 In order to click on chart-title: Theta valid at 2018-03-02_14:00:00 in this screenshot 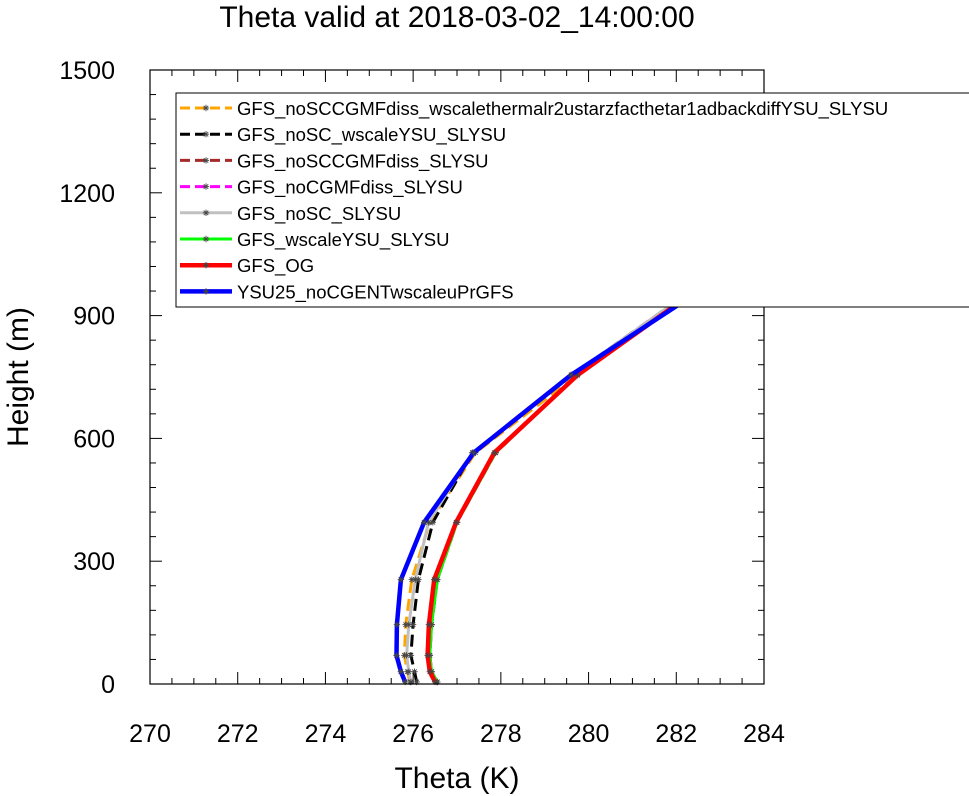, I will do `click(456, 17)`.